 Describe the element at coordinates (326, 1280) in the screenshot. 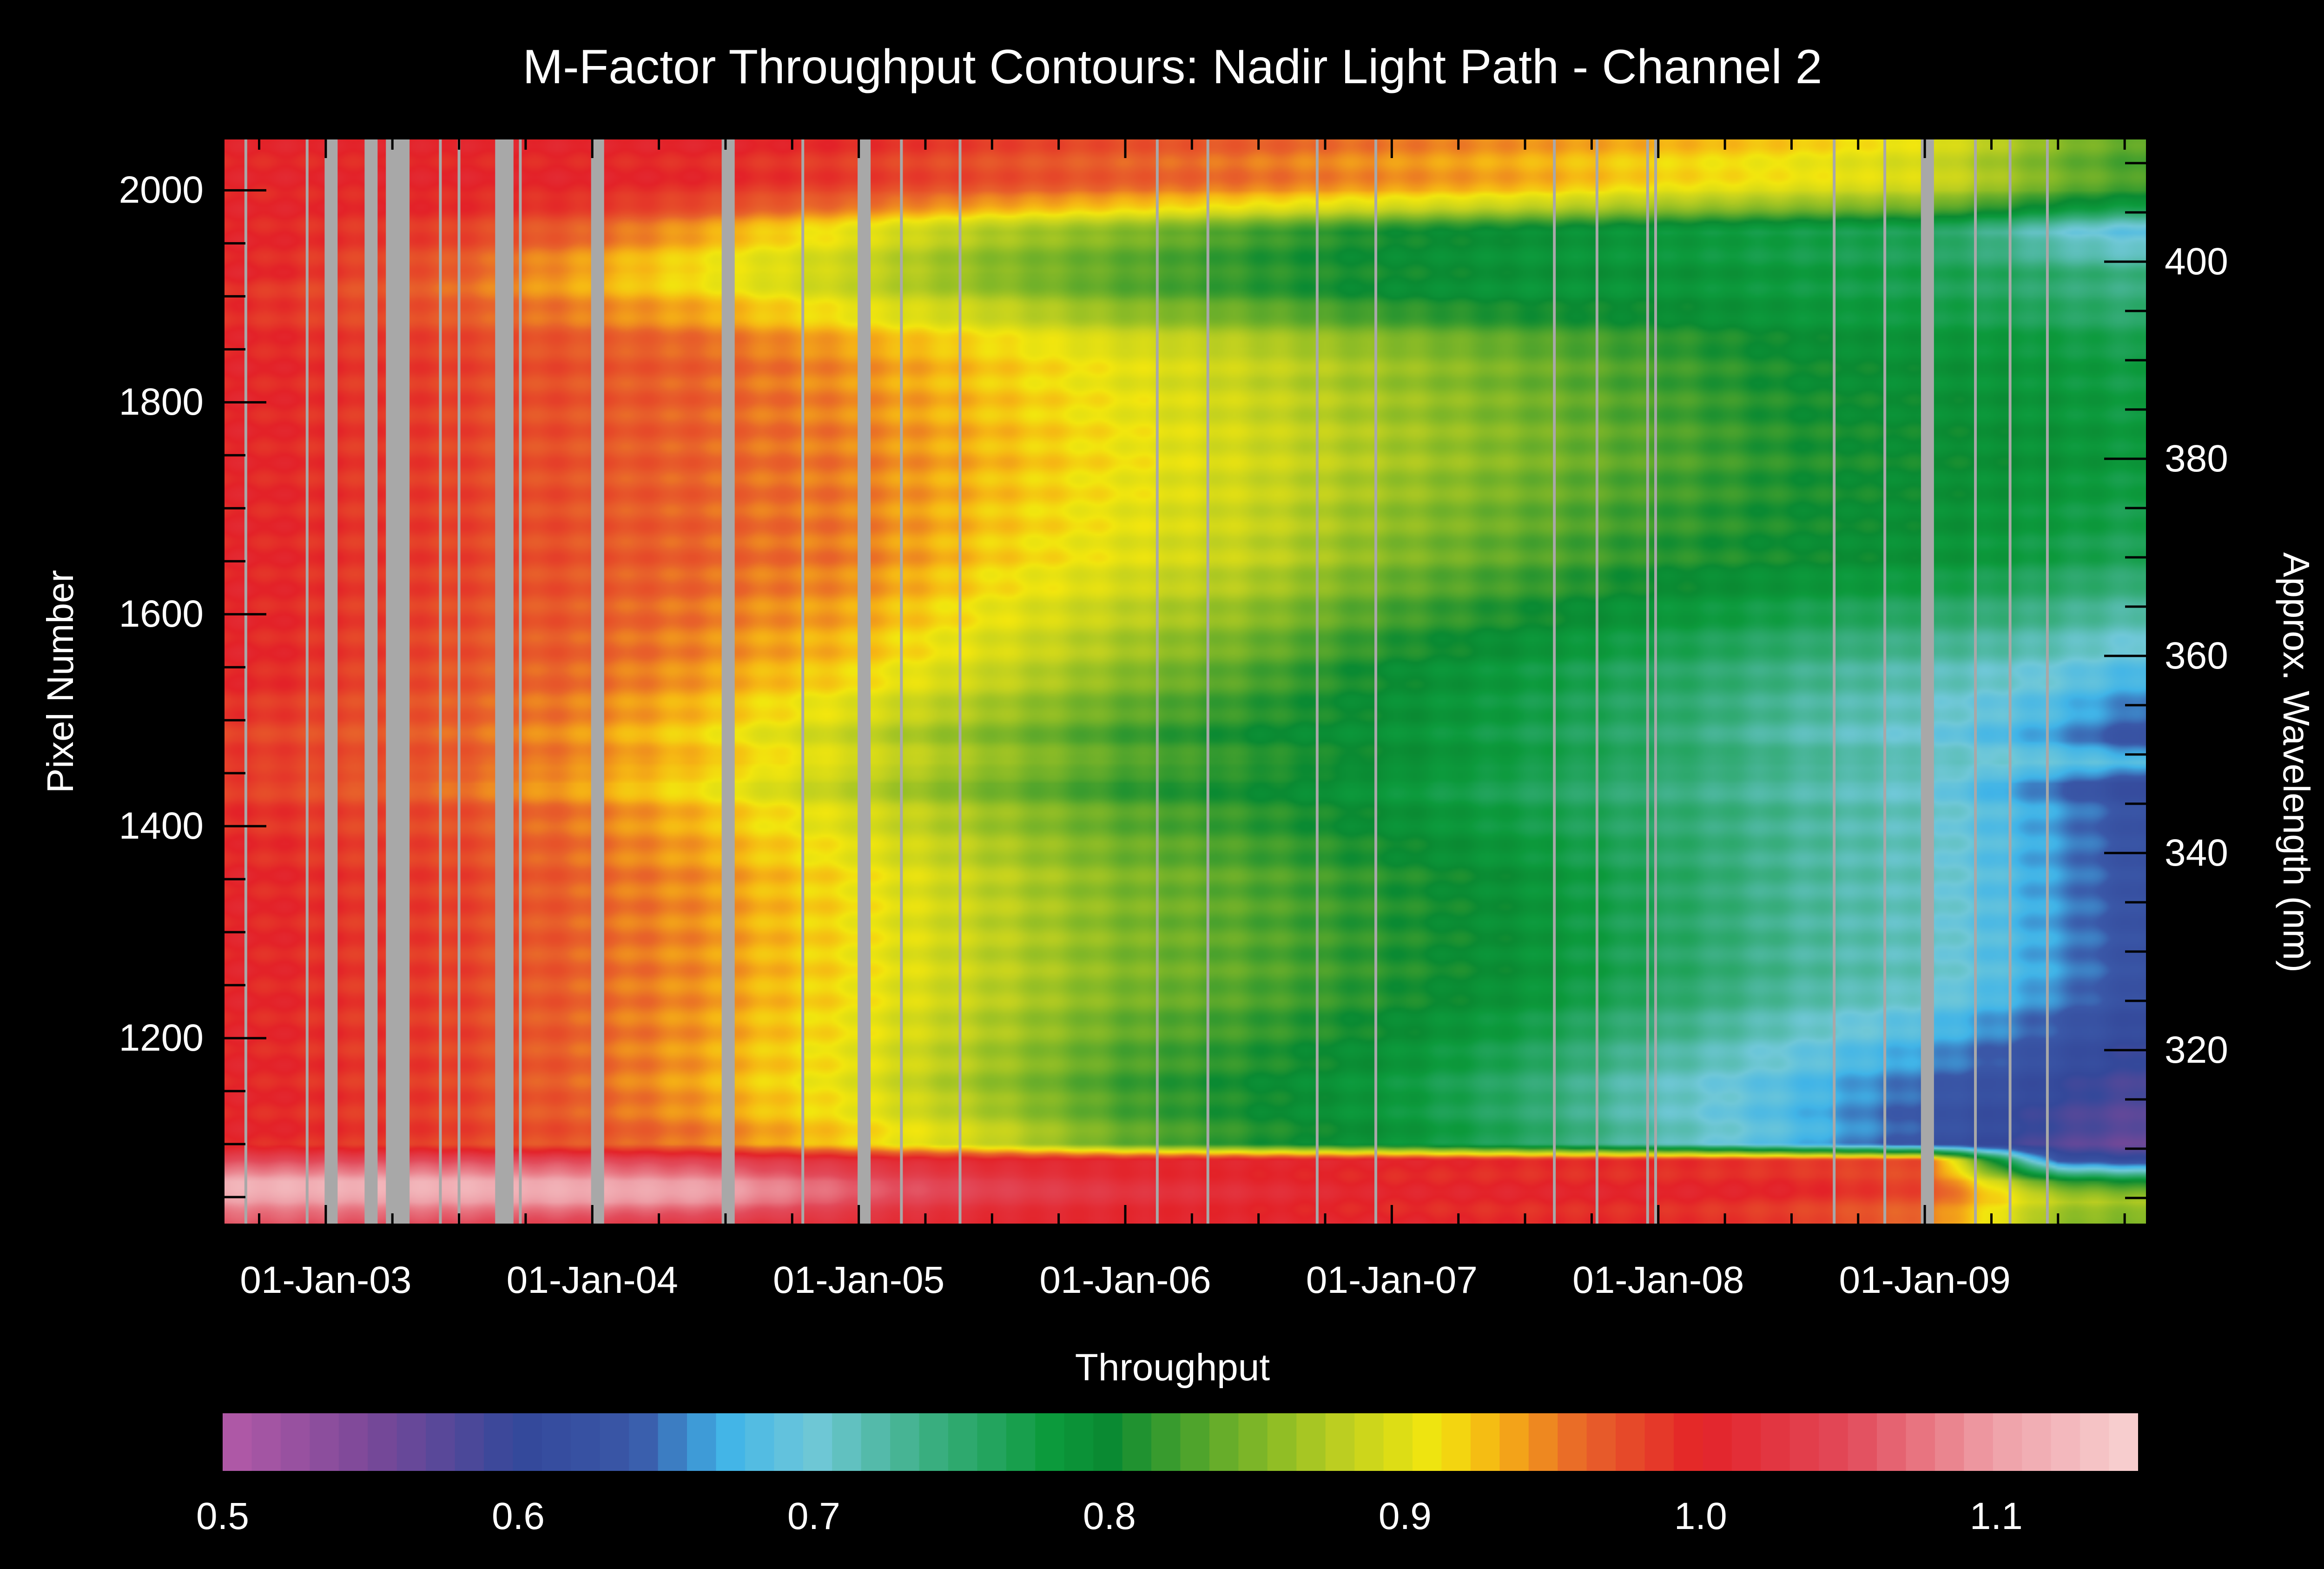

I see `x-tick-label: 01-Jan-03` at that location.